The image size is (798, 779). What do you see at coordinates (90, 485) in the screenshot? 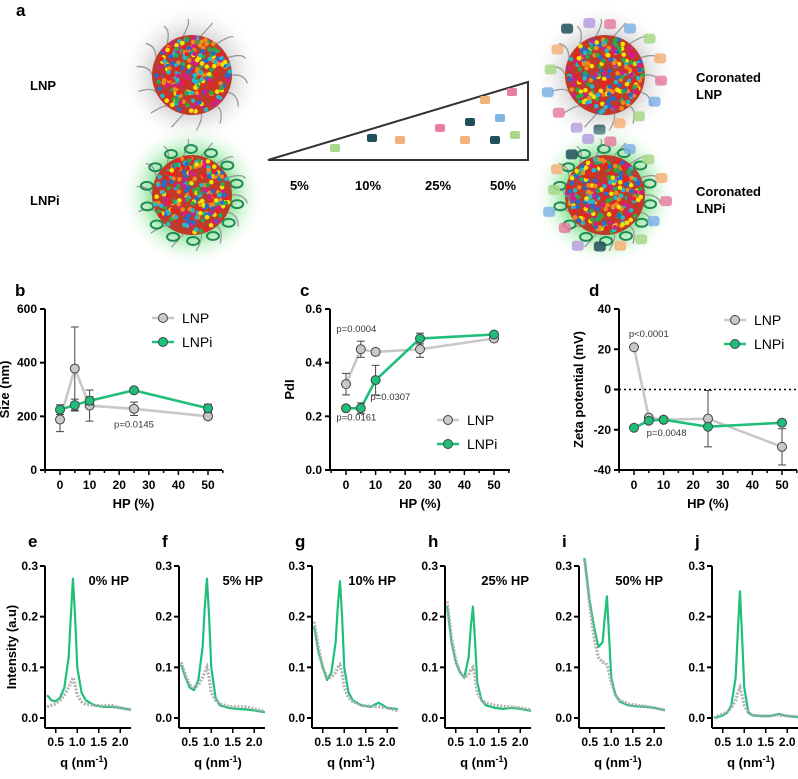
I see `x-tick-label: 10` at bounding box center [90, 485].